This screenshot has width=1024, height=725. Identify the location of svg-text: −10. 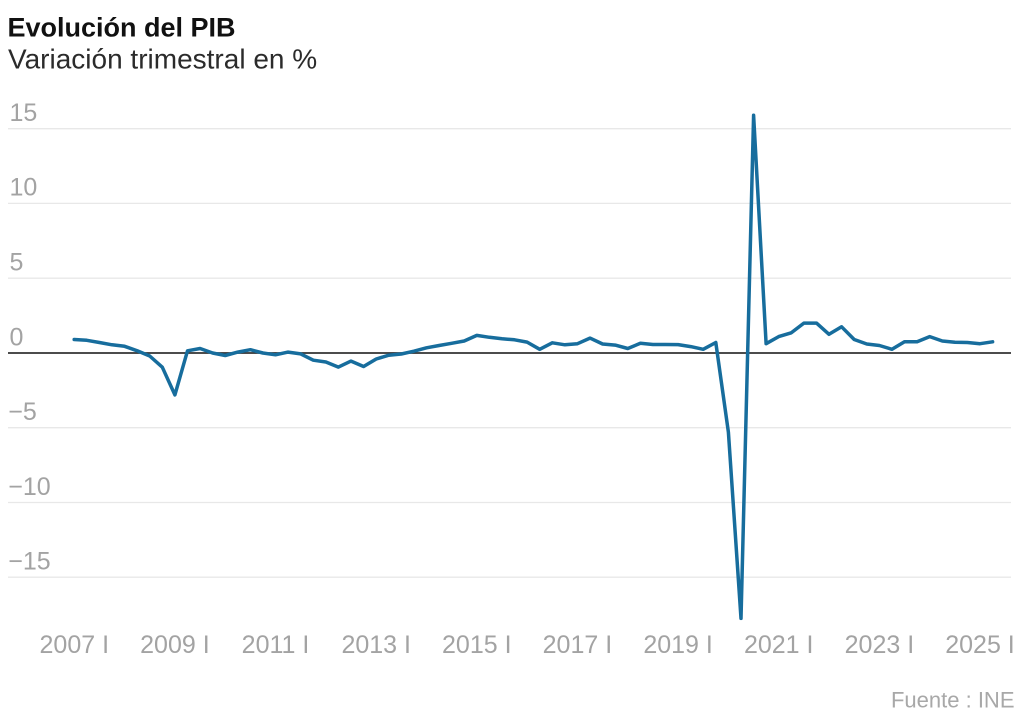
(29, 487).